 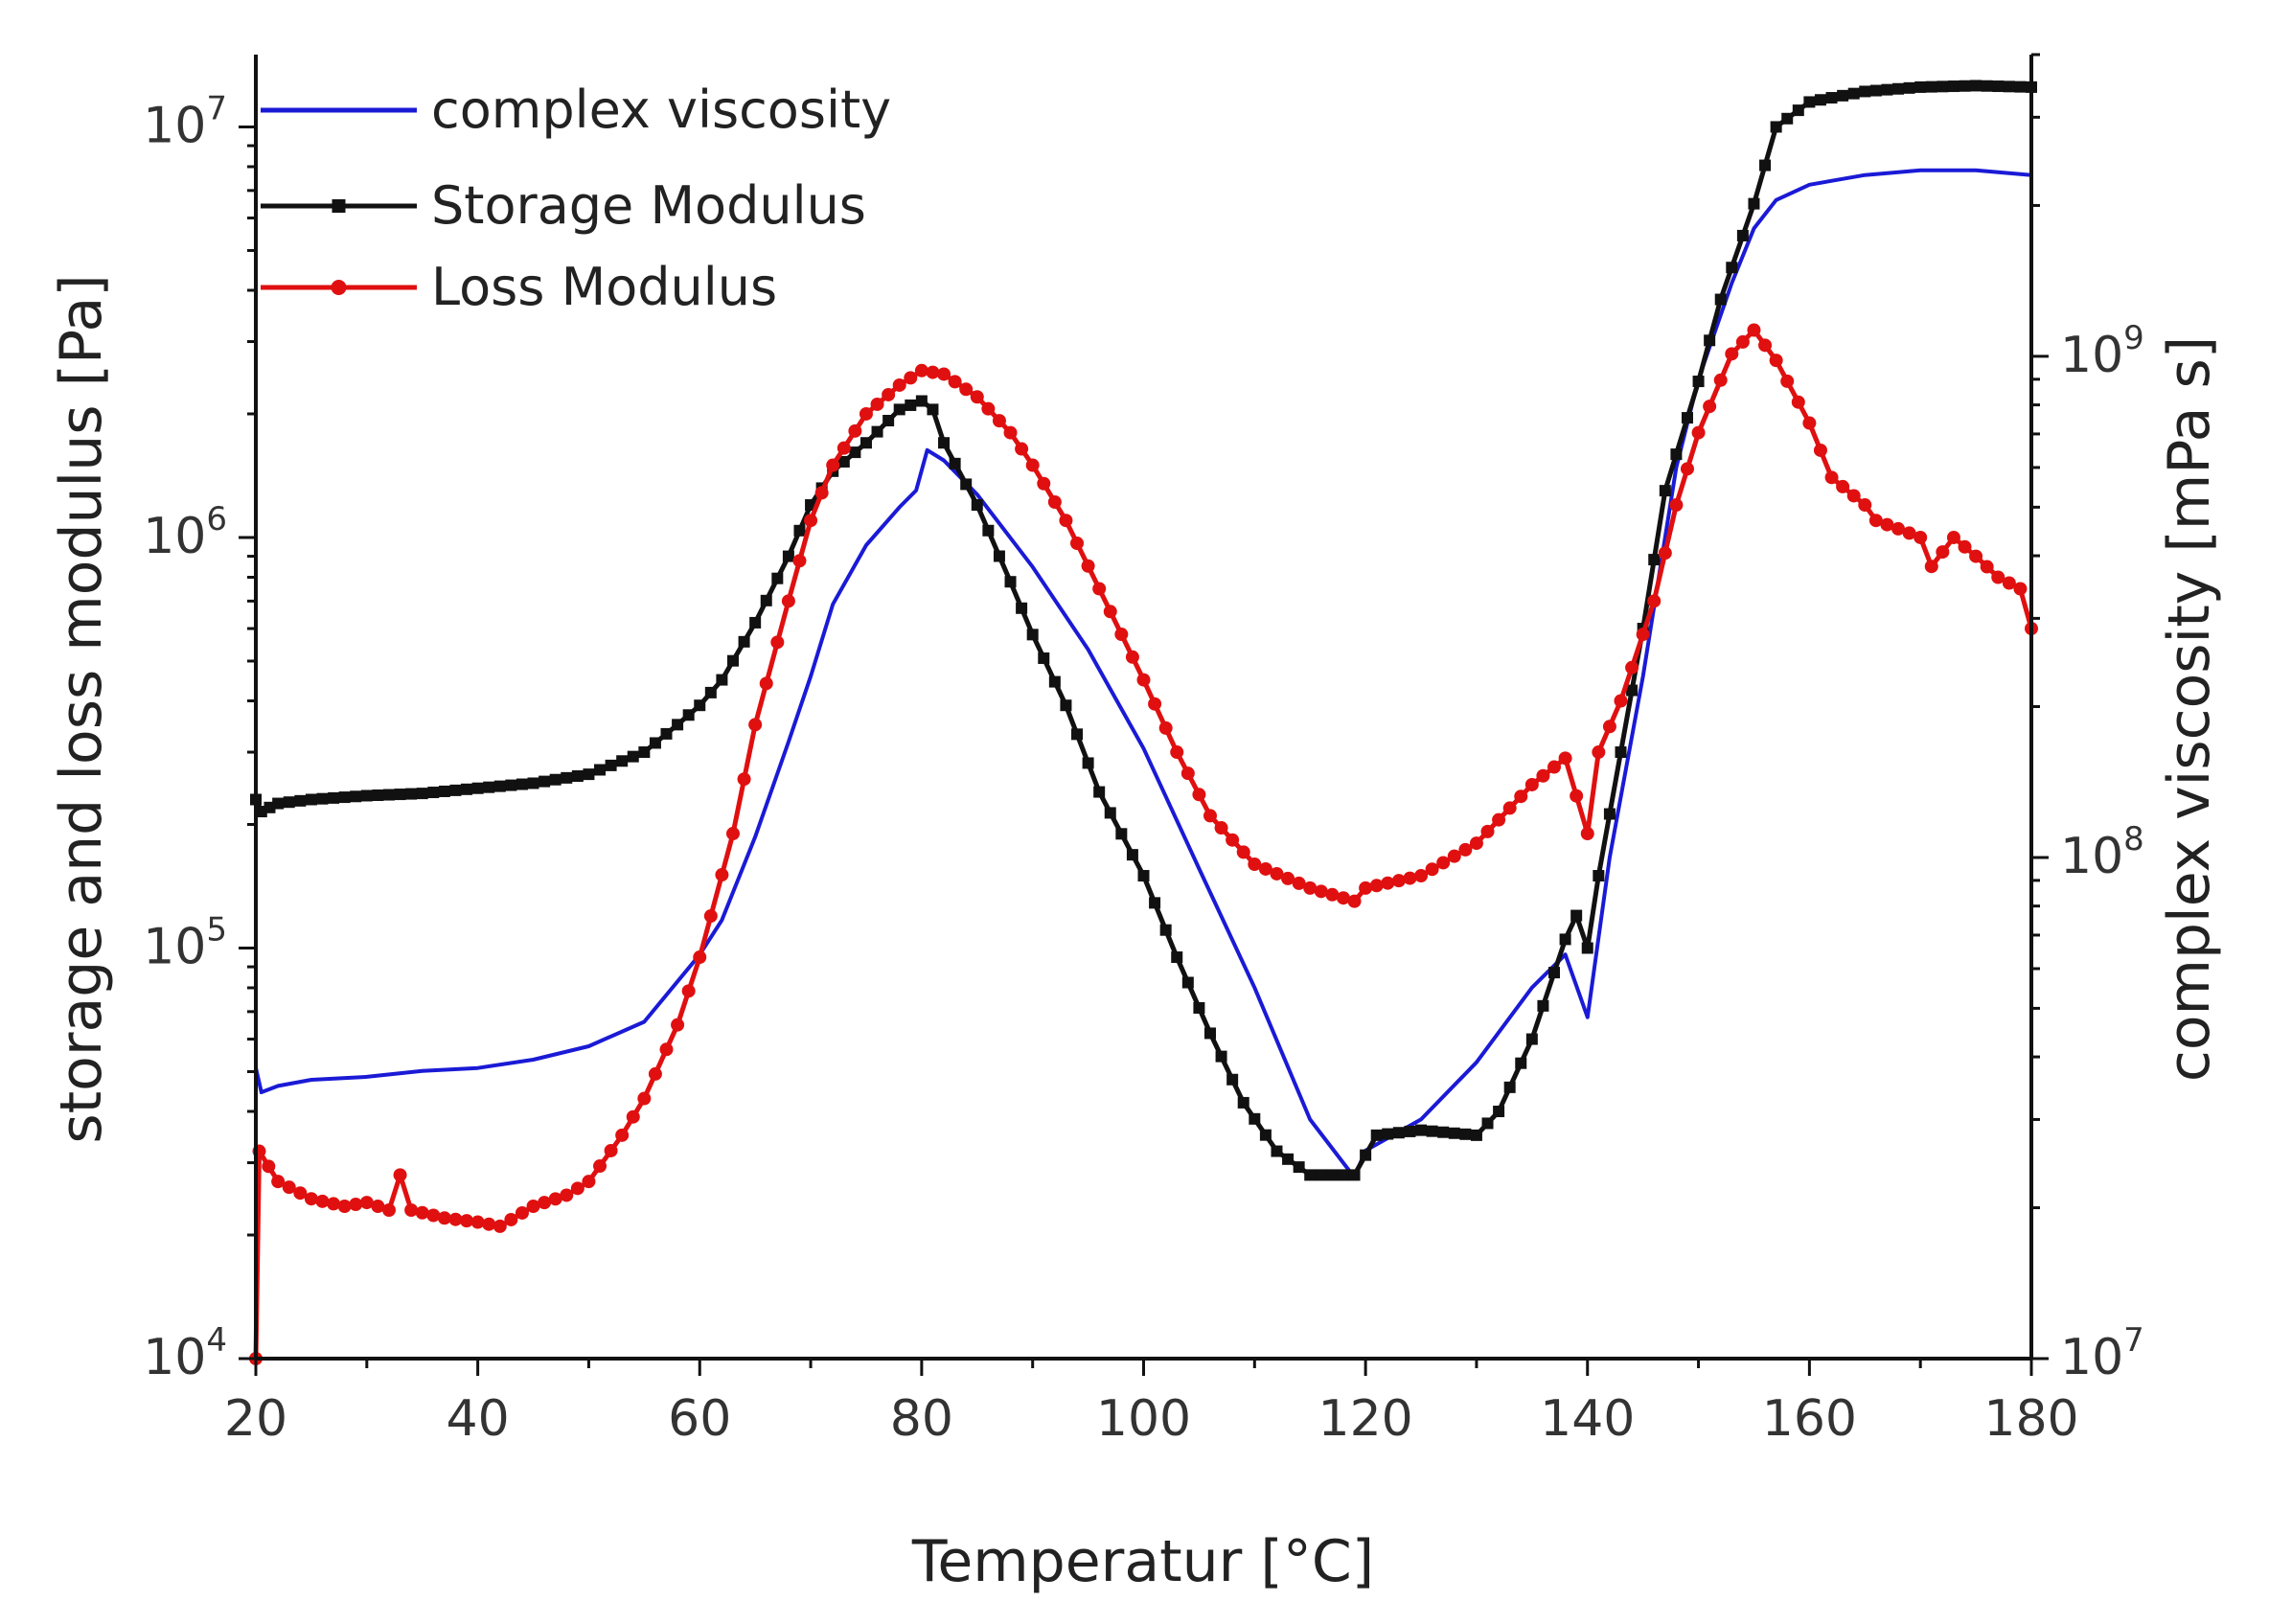 I want to click on x-tick-label: 80, so click(x=921, y=1419).